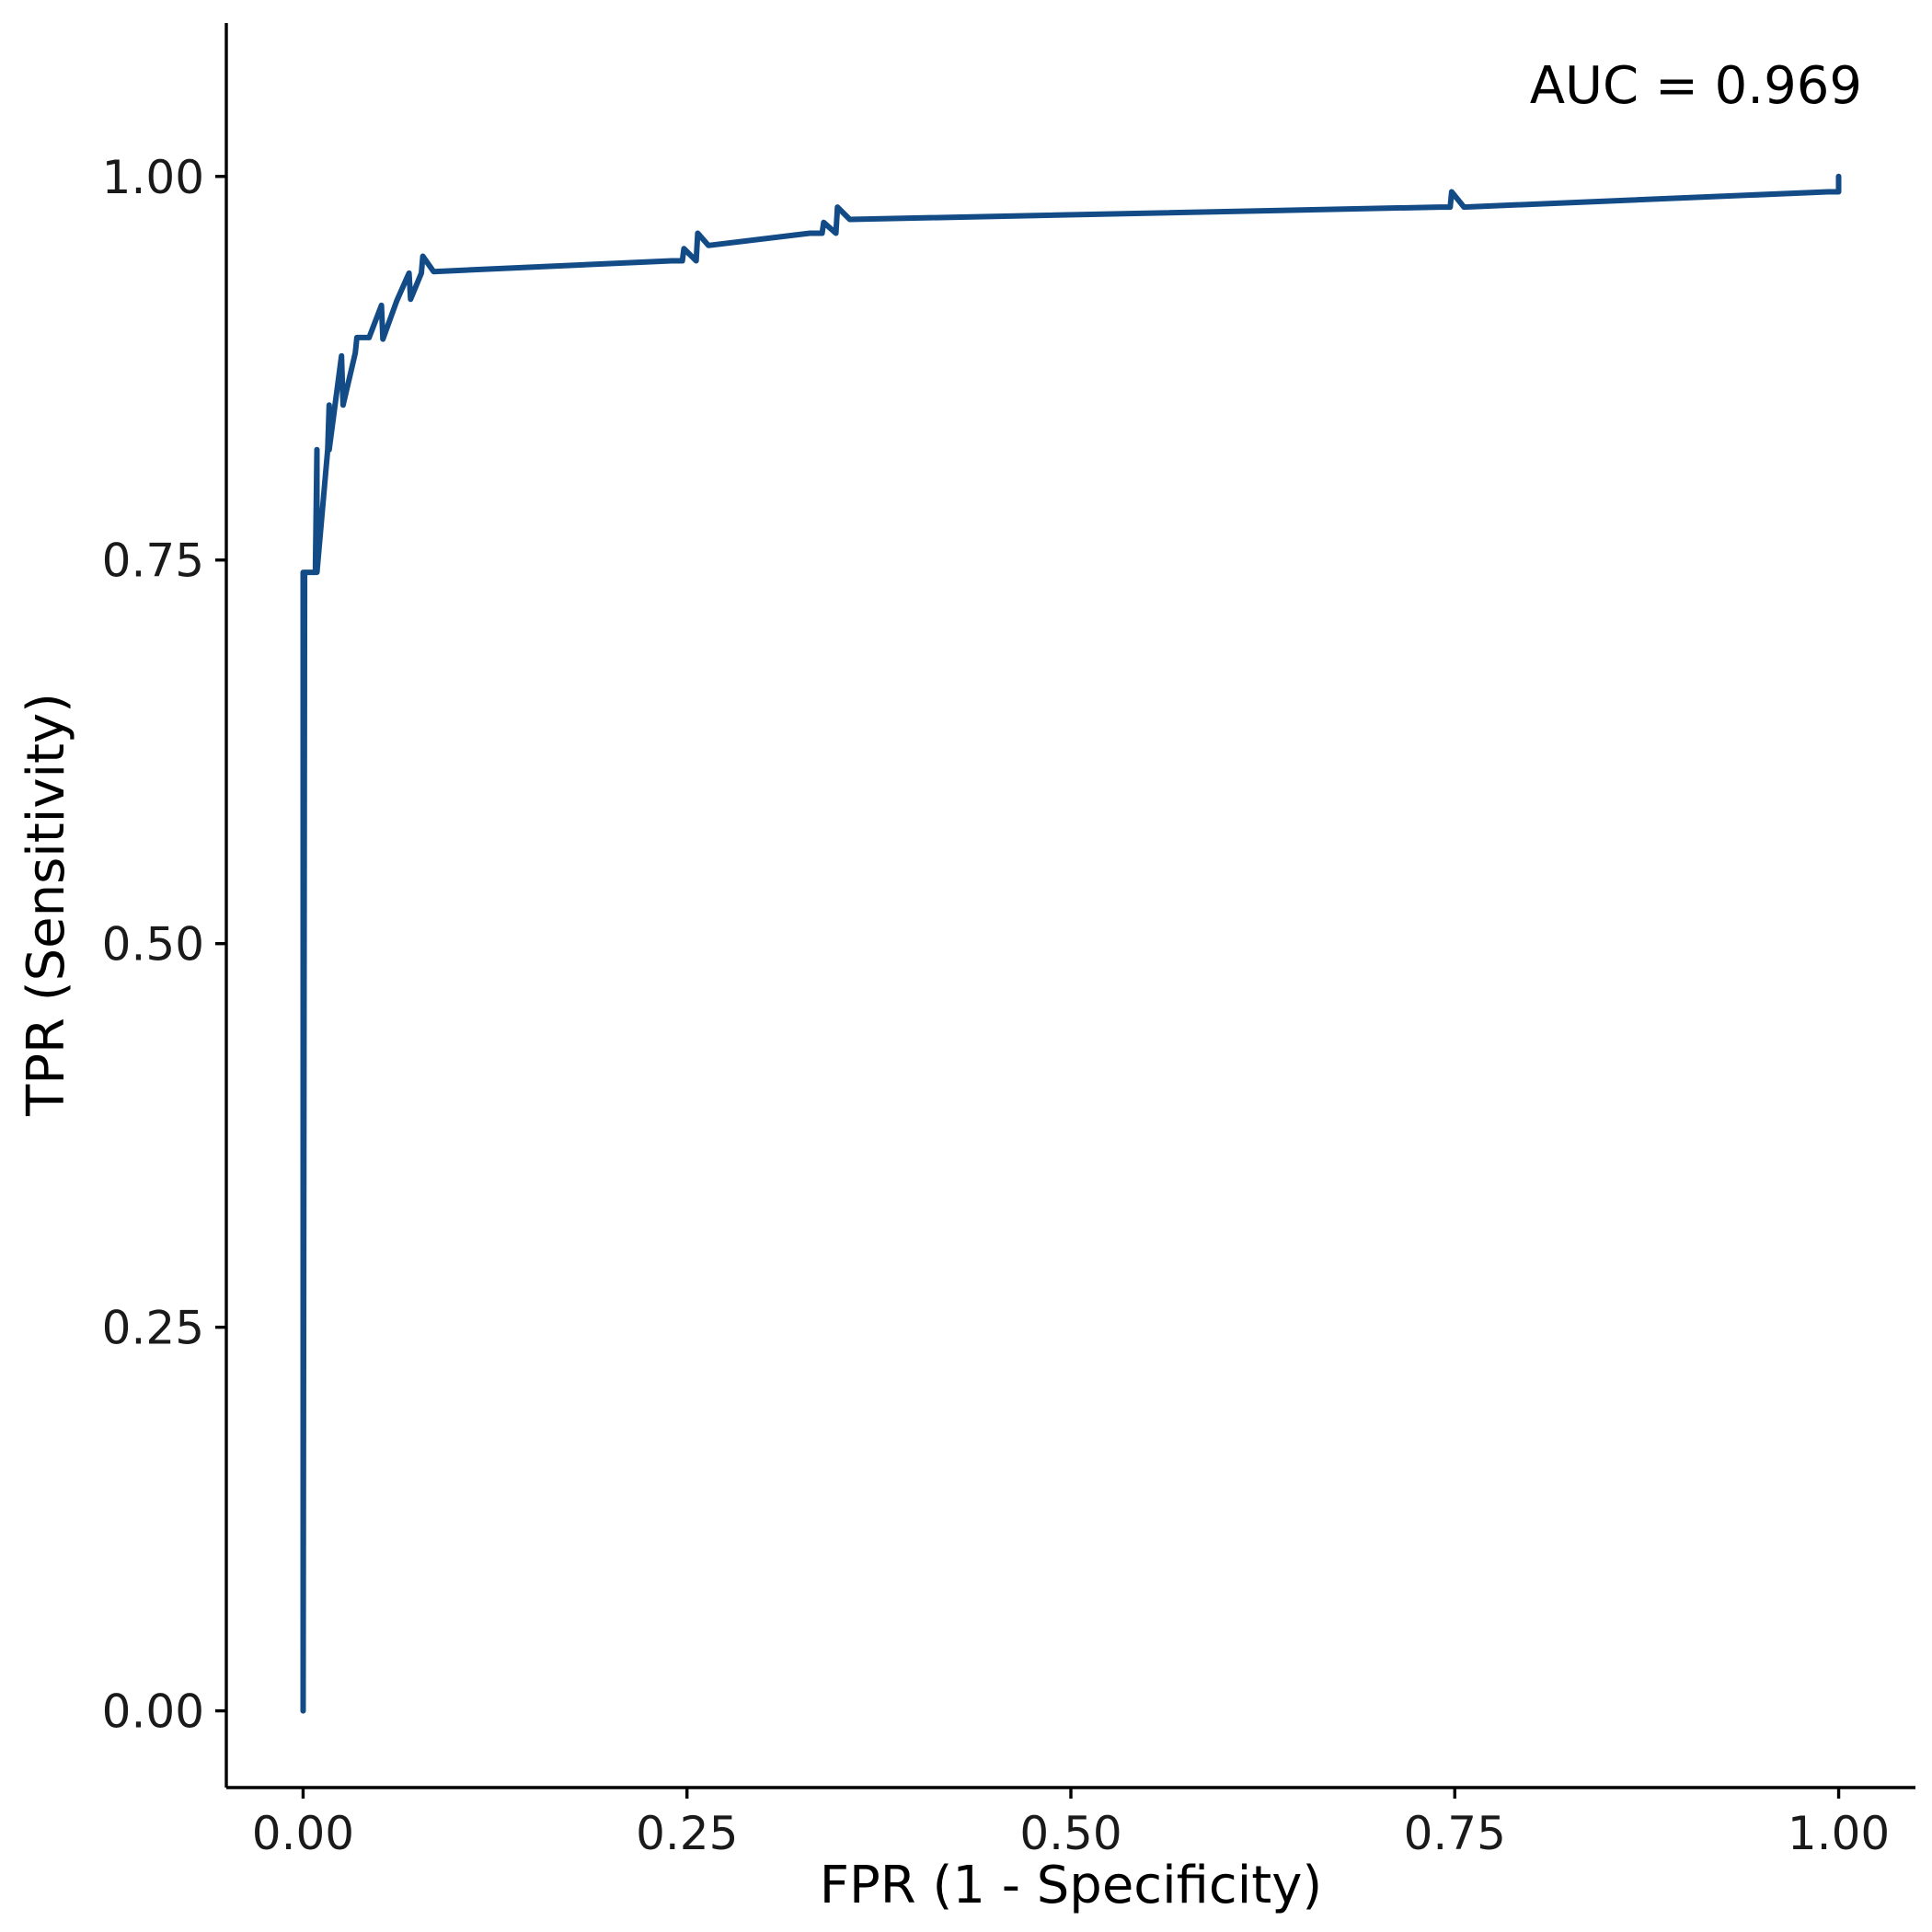 The width and height of the screenshot is (1932, 1932). I want to click on x-tick-label: 1.00, so click(1839, 1833).